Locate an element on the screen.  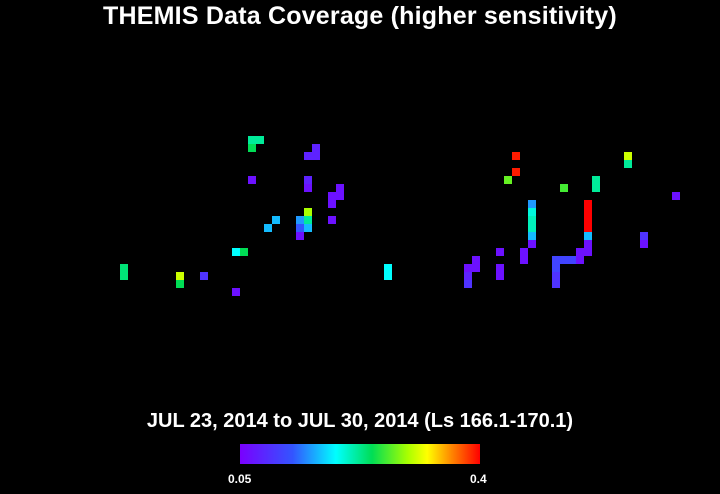
colorbar-max-label: 0.4 is located at coordinates (478, 479).